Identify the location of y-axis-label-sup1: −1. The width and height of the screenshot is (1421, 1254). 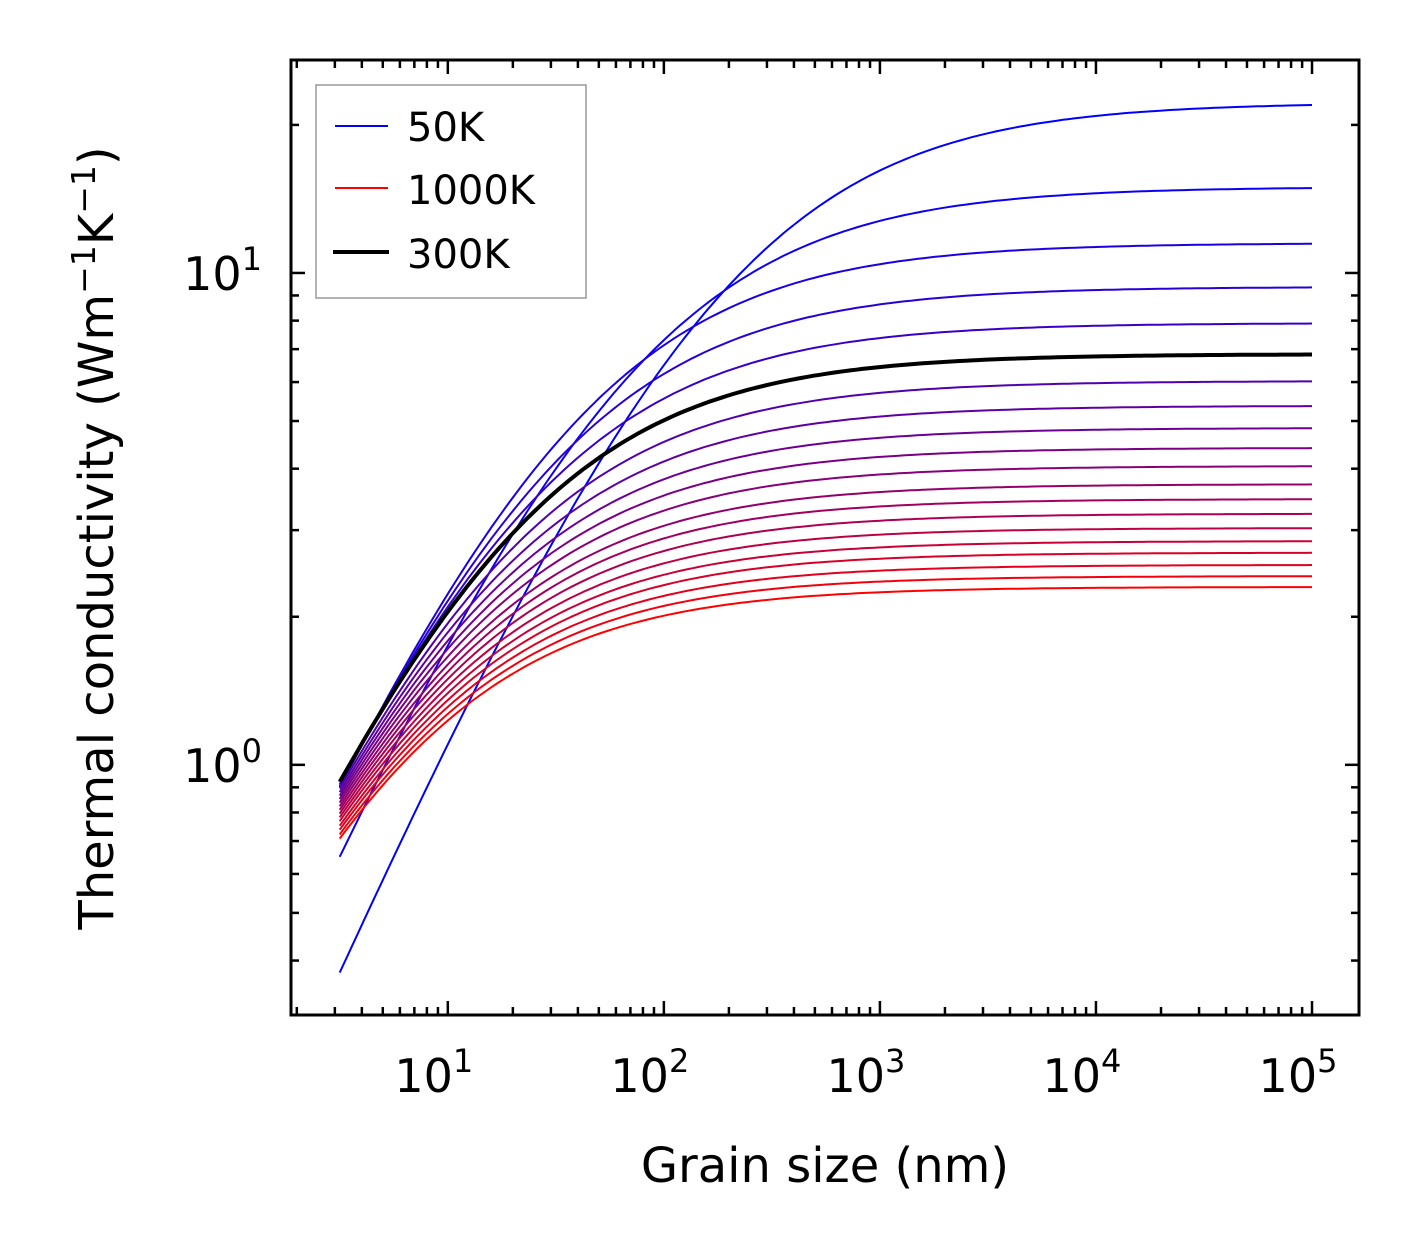
(83, 269).